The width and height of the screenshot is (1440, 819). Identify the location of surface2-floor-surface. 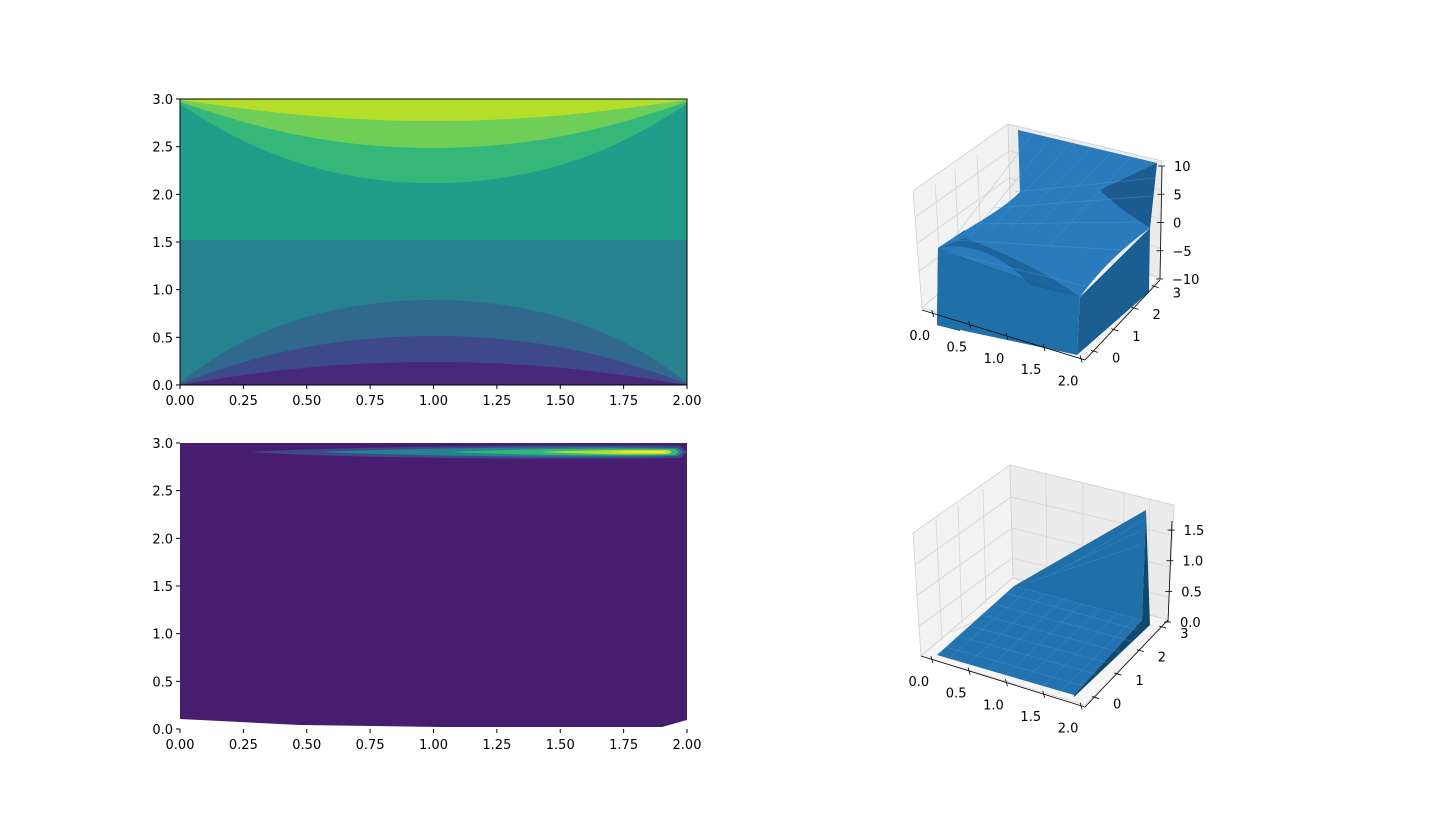
(1039, 640).